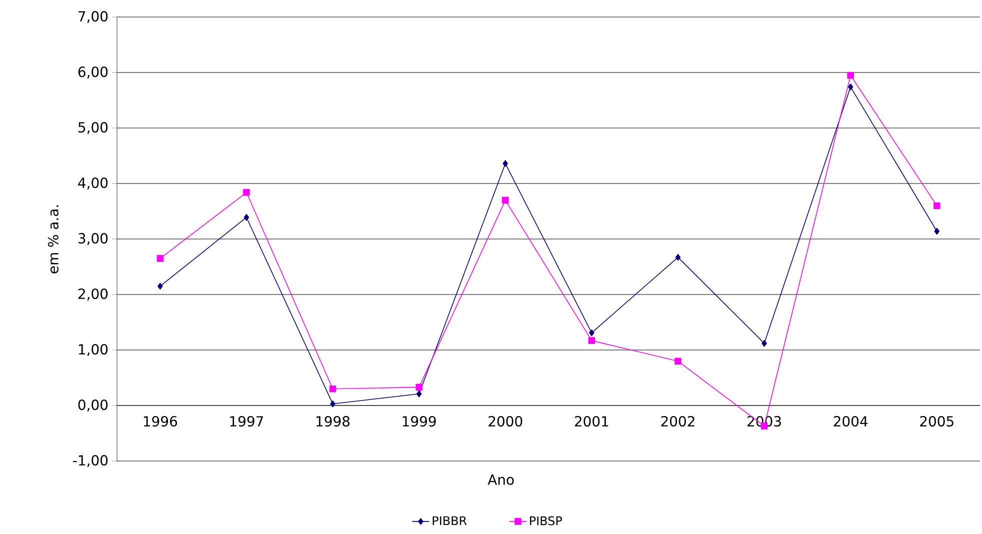 The width and height of the screenshot is (982, 534). What do you see at coordinates (93, 239) in the screenshot?
I see `y-tick-label: 3,00` at bounding box center [93, 239].